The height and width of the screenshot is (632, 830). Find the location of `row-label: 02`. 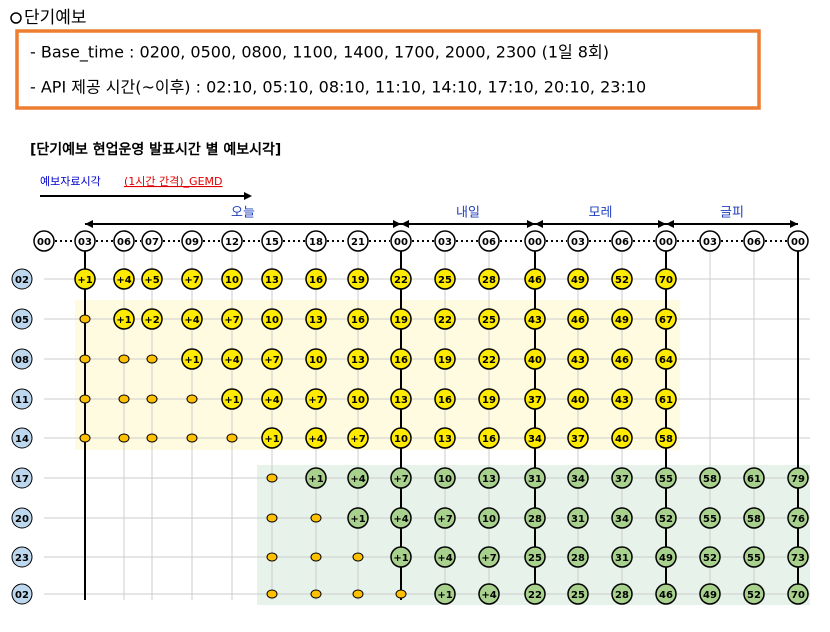

row-label: 02 is located at coordinates (22, 595).